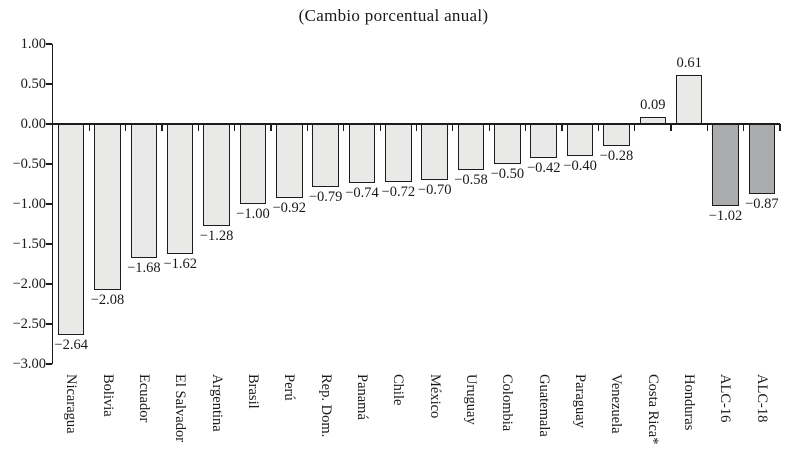 This screenshot has width=787, height=459. Describe the element at coordinates (616, 404) in the screenshot. I see `category-label: Venezuela` at that location.